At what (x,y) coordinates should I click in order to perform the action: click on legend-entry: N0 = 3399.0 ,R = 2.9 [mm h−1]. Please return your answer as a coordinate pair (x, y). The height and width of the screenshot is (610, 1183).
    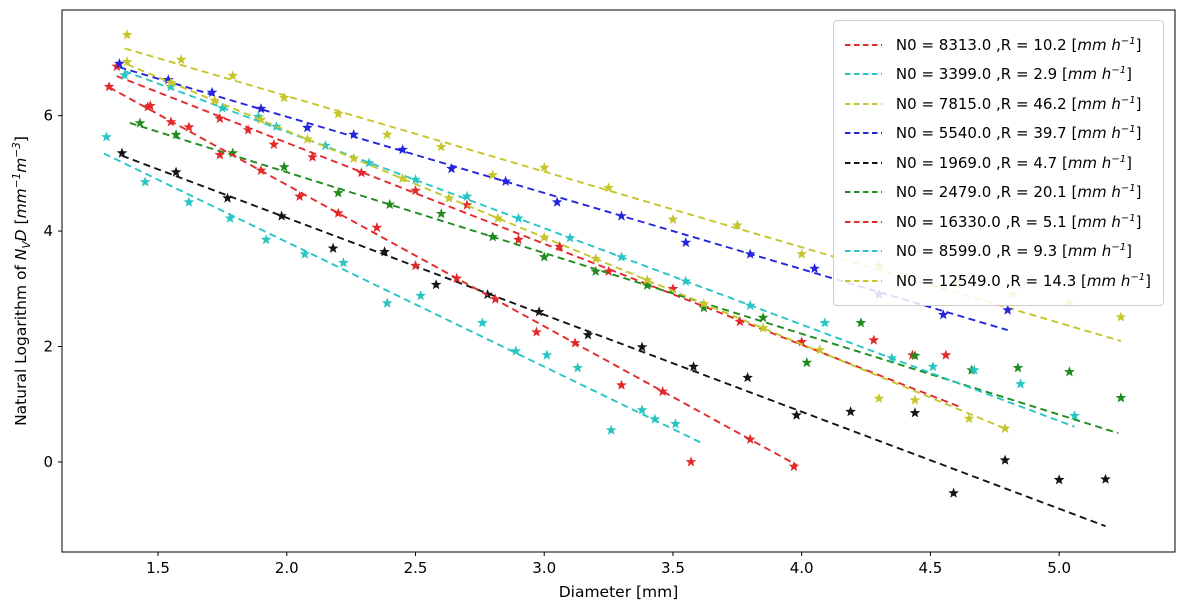
    Looking at the image, I should click on (997, 75).